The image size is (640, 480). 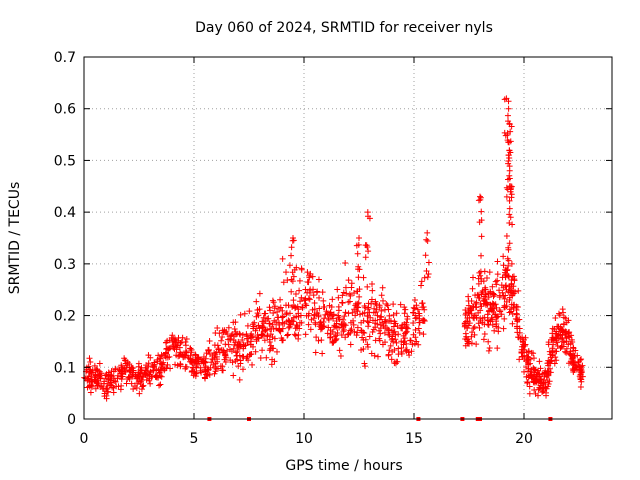 What do you see at coordinates (71, 420) in the screenshot?
I see `y-tick-label: 0` at bounding box center [71, 420].